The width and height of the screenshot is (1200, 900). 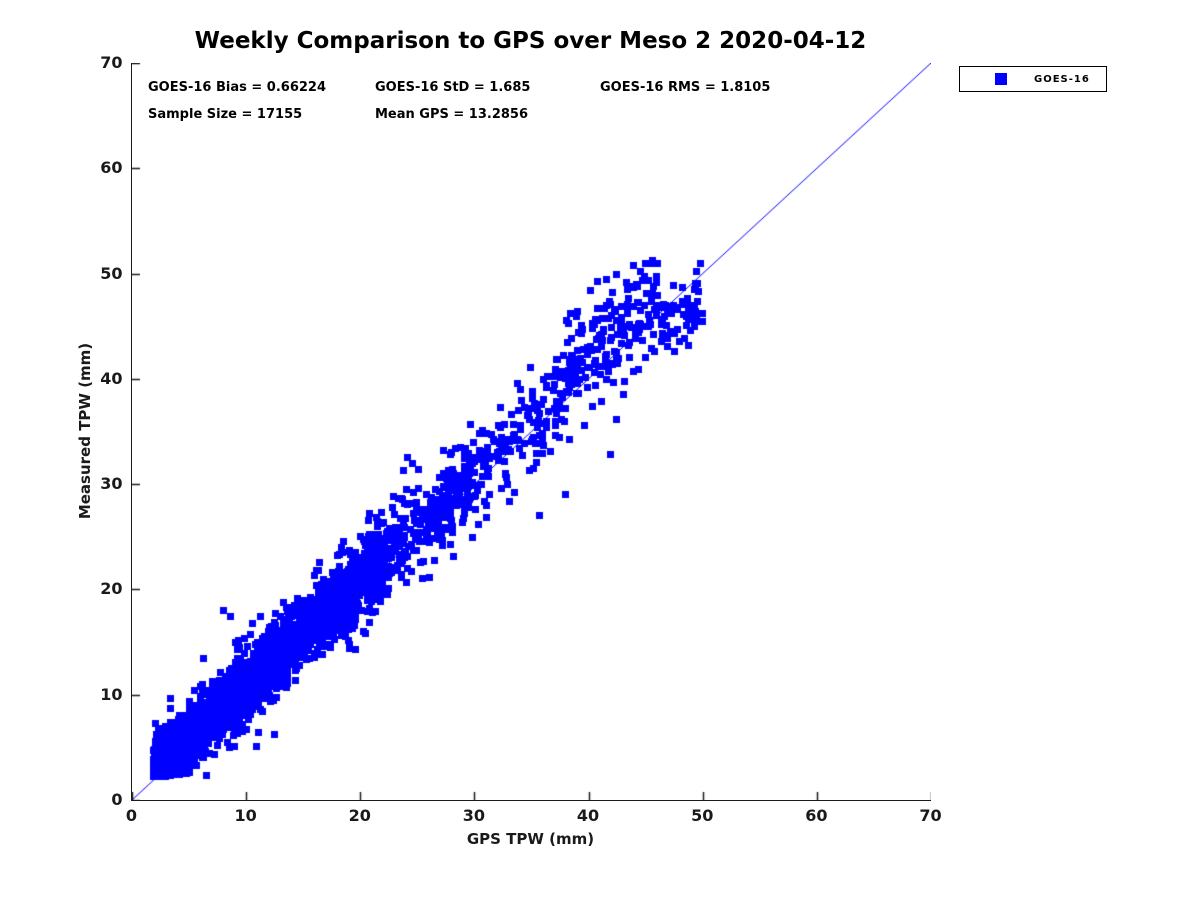 I want to click on y-tick-label: 10, so click(x=111, y=694).